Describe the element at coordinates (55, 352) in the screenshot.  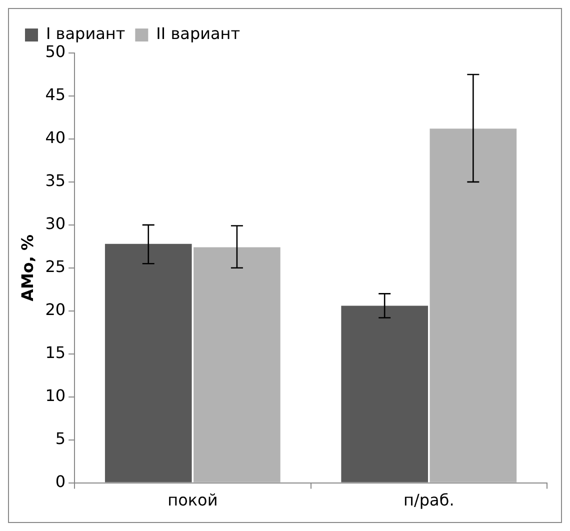
I see `y-tick-label: 15` at that location.